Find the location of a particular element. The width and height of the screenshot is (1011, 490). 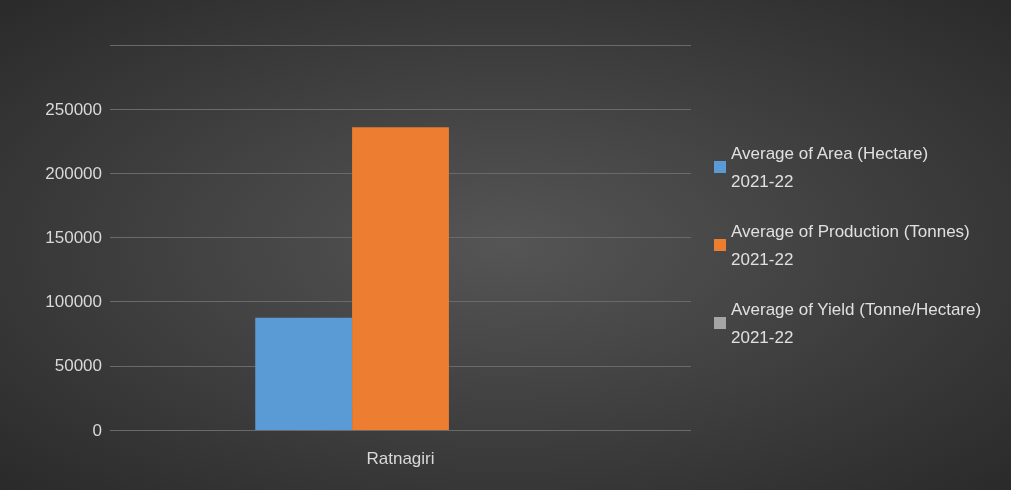

y-tick-label: 250000 is located at coordinates (73, 109).